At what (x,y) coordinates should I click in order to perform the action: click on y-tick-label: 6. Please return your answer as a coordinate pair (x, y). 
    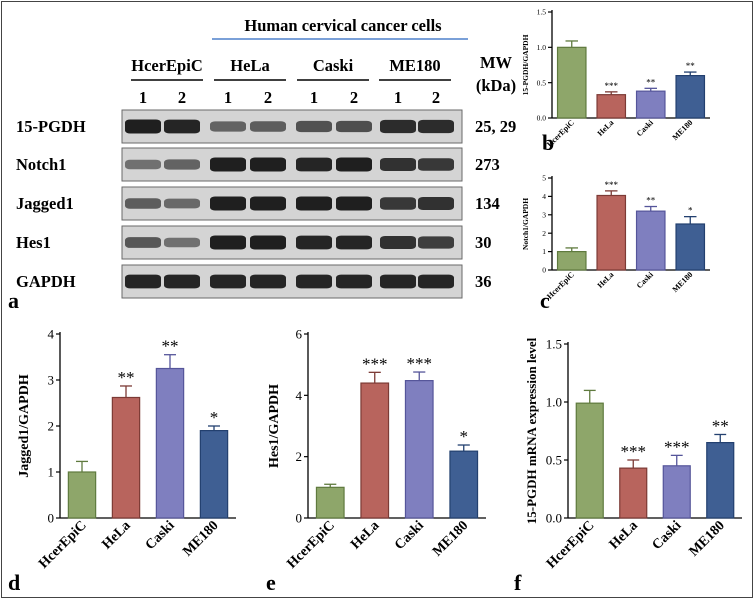
    Looking at the image, I should click on (299, 334).